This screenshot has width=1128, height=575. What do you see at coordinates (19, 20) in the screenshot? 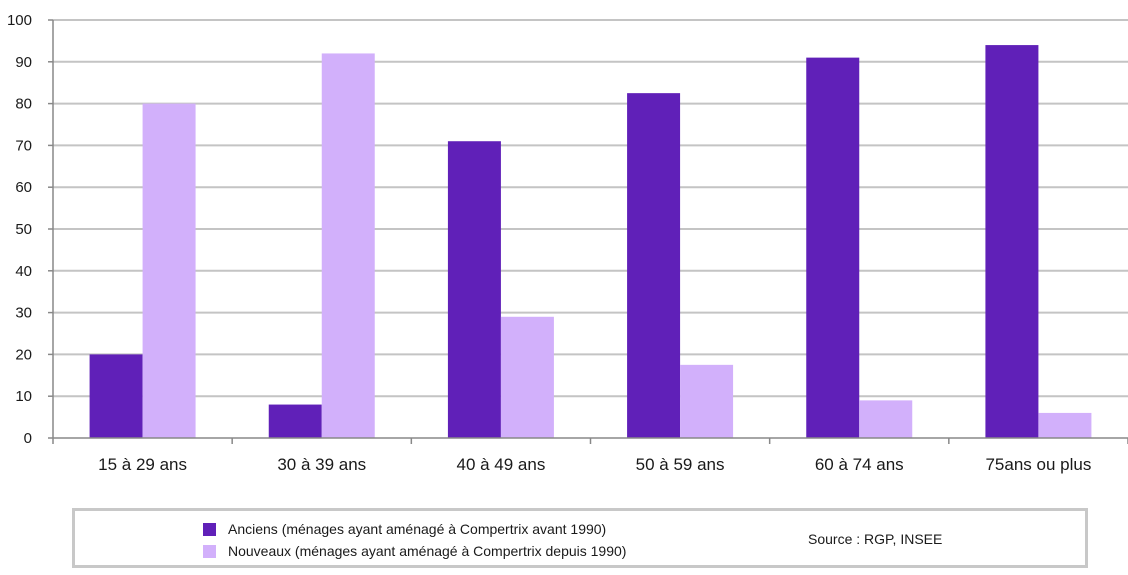
I see `y-tick-label: 100` at bounding box center [19, 20].